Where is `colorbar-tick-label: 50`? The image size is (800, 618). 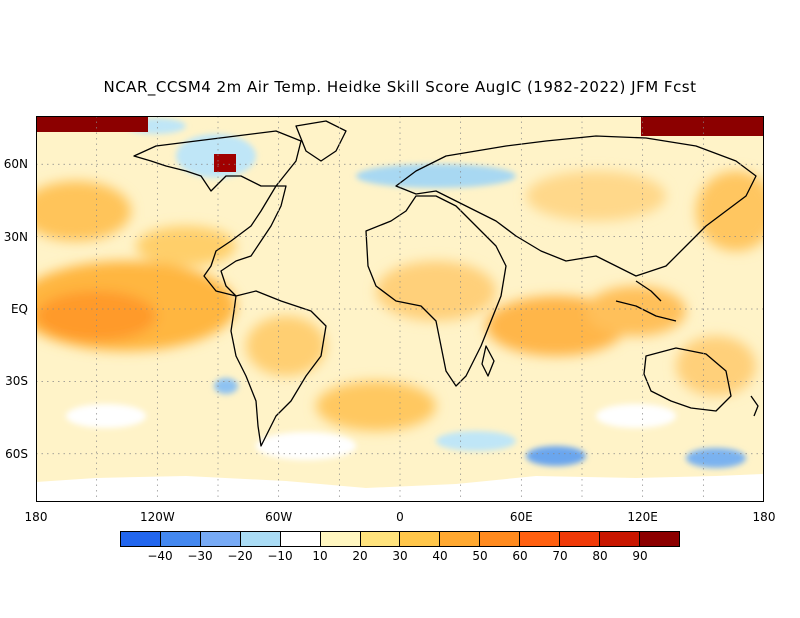 colorbar-tick-label: 50 is located at coordinates (480, 556).